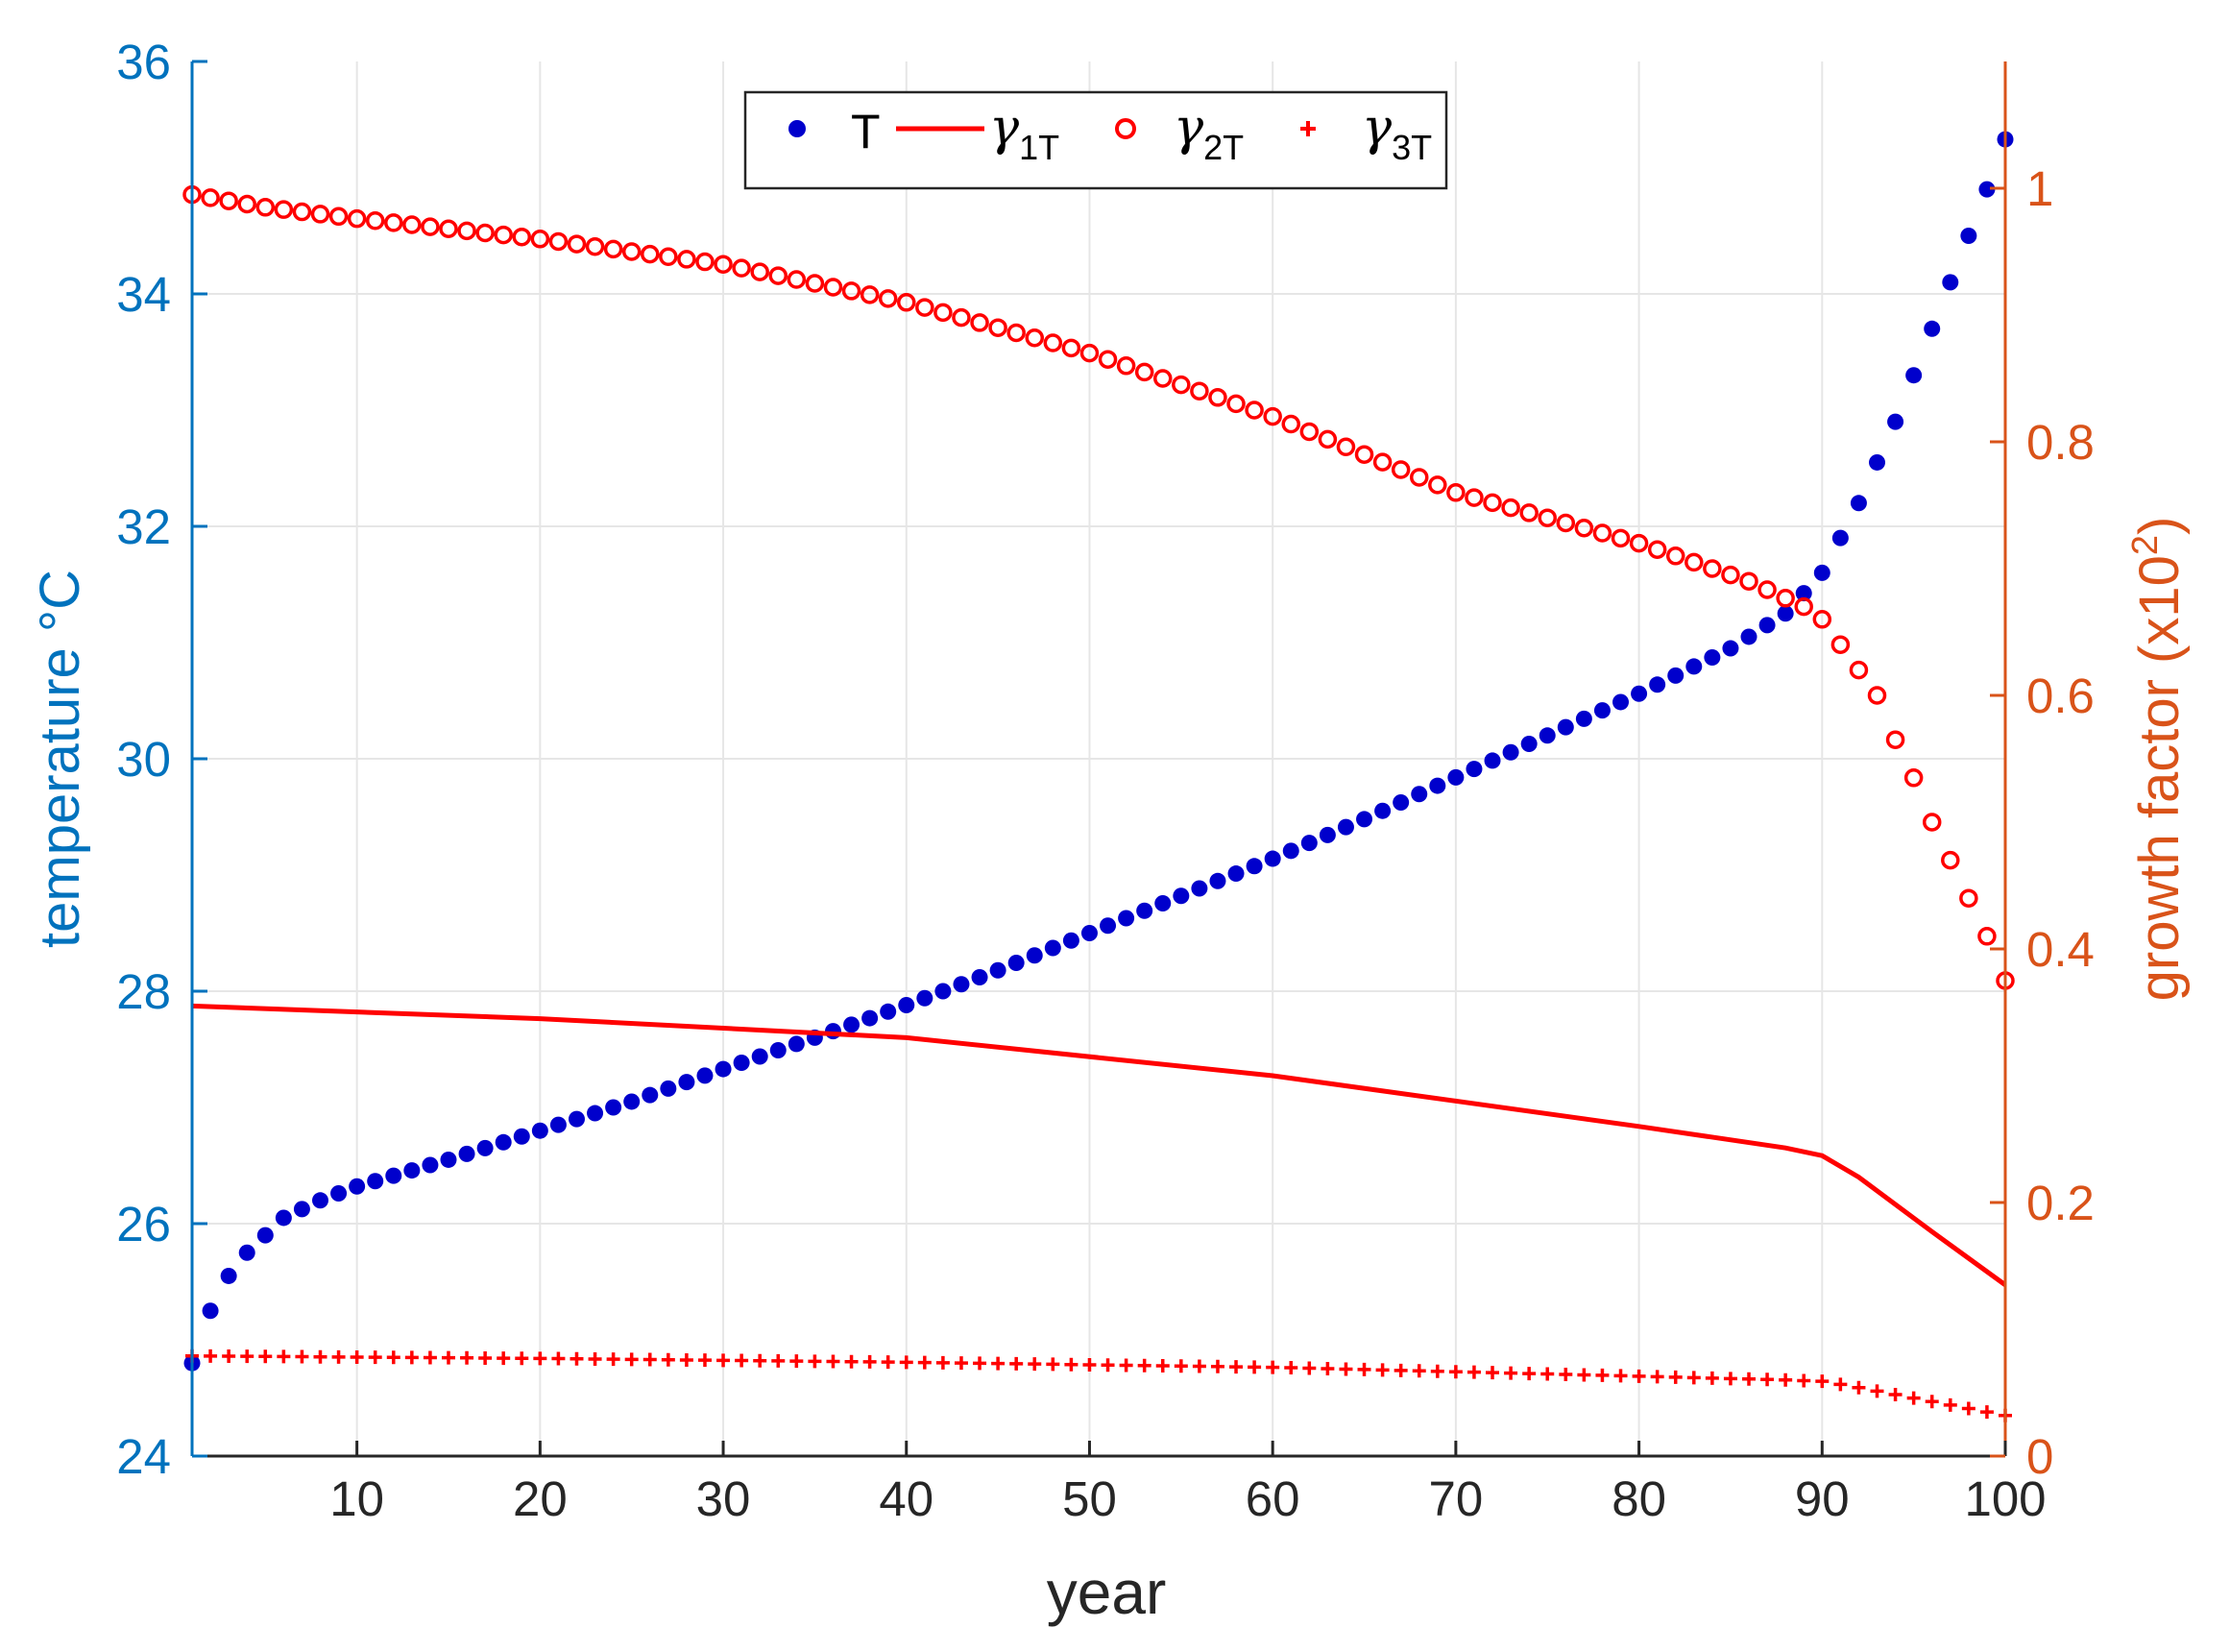 The width and height of the screenshot is (2230, 1652). I want to click on y-right-tick-label: 0.6, so click(2060, 695).